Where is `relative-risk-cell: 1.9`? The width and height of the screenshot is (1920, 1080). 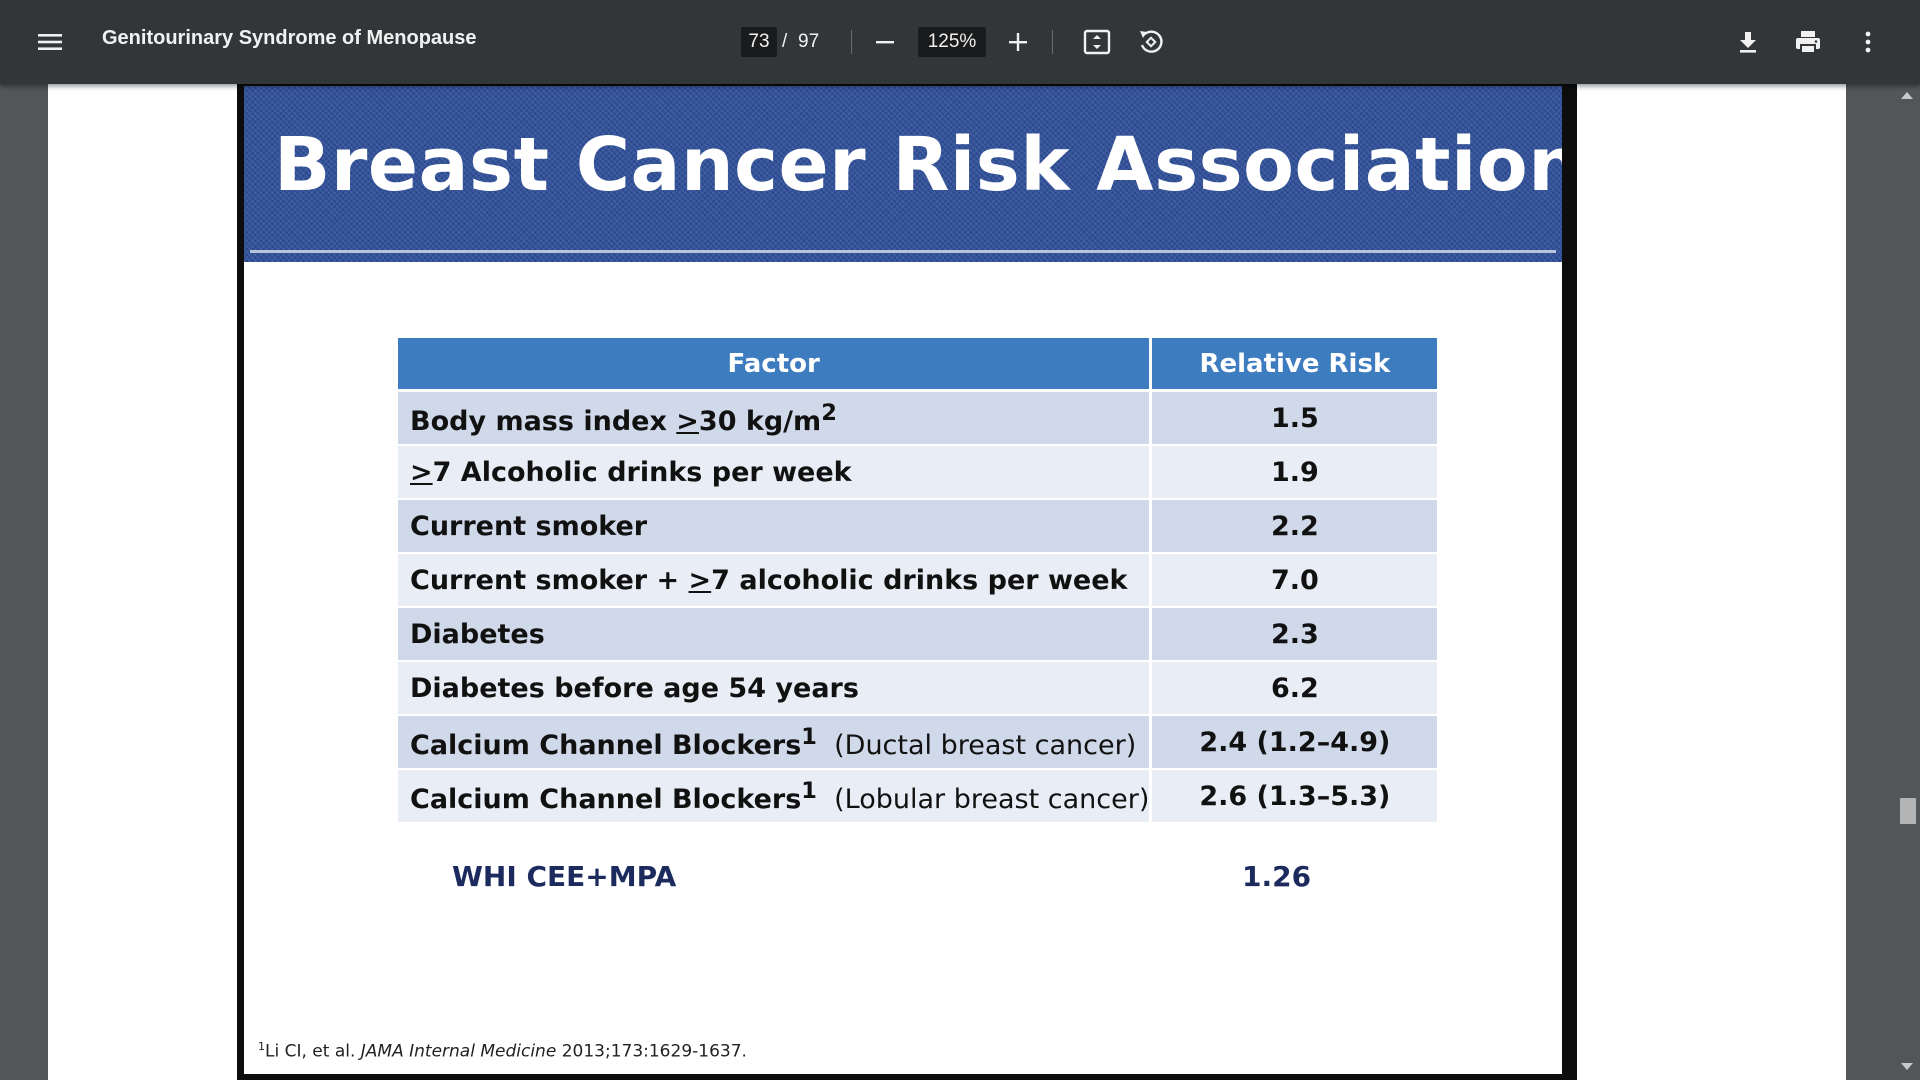 relative-risk-cell: 1.9 is located at coordinates (1294, 472).